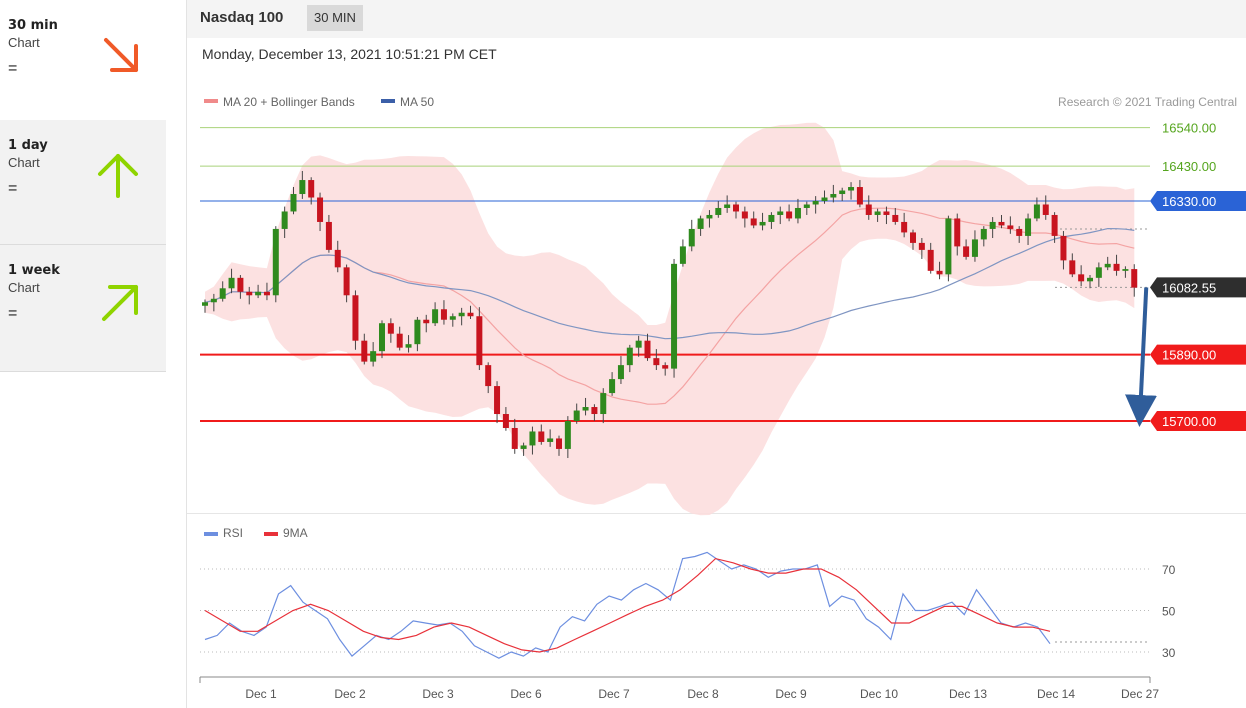  Describe the element at coordinates (186, 354) in the screenshot. I see `sidebar-divider` at that location.